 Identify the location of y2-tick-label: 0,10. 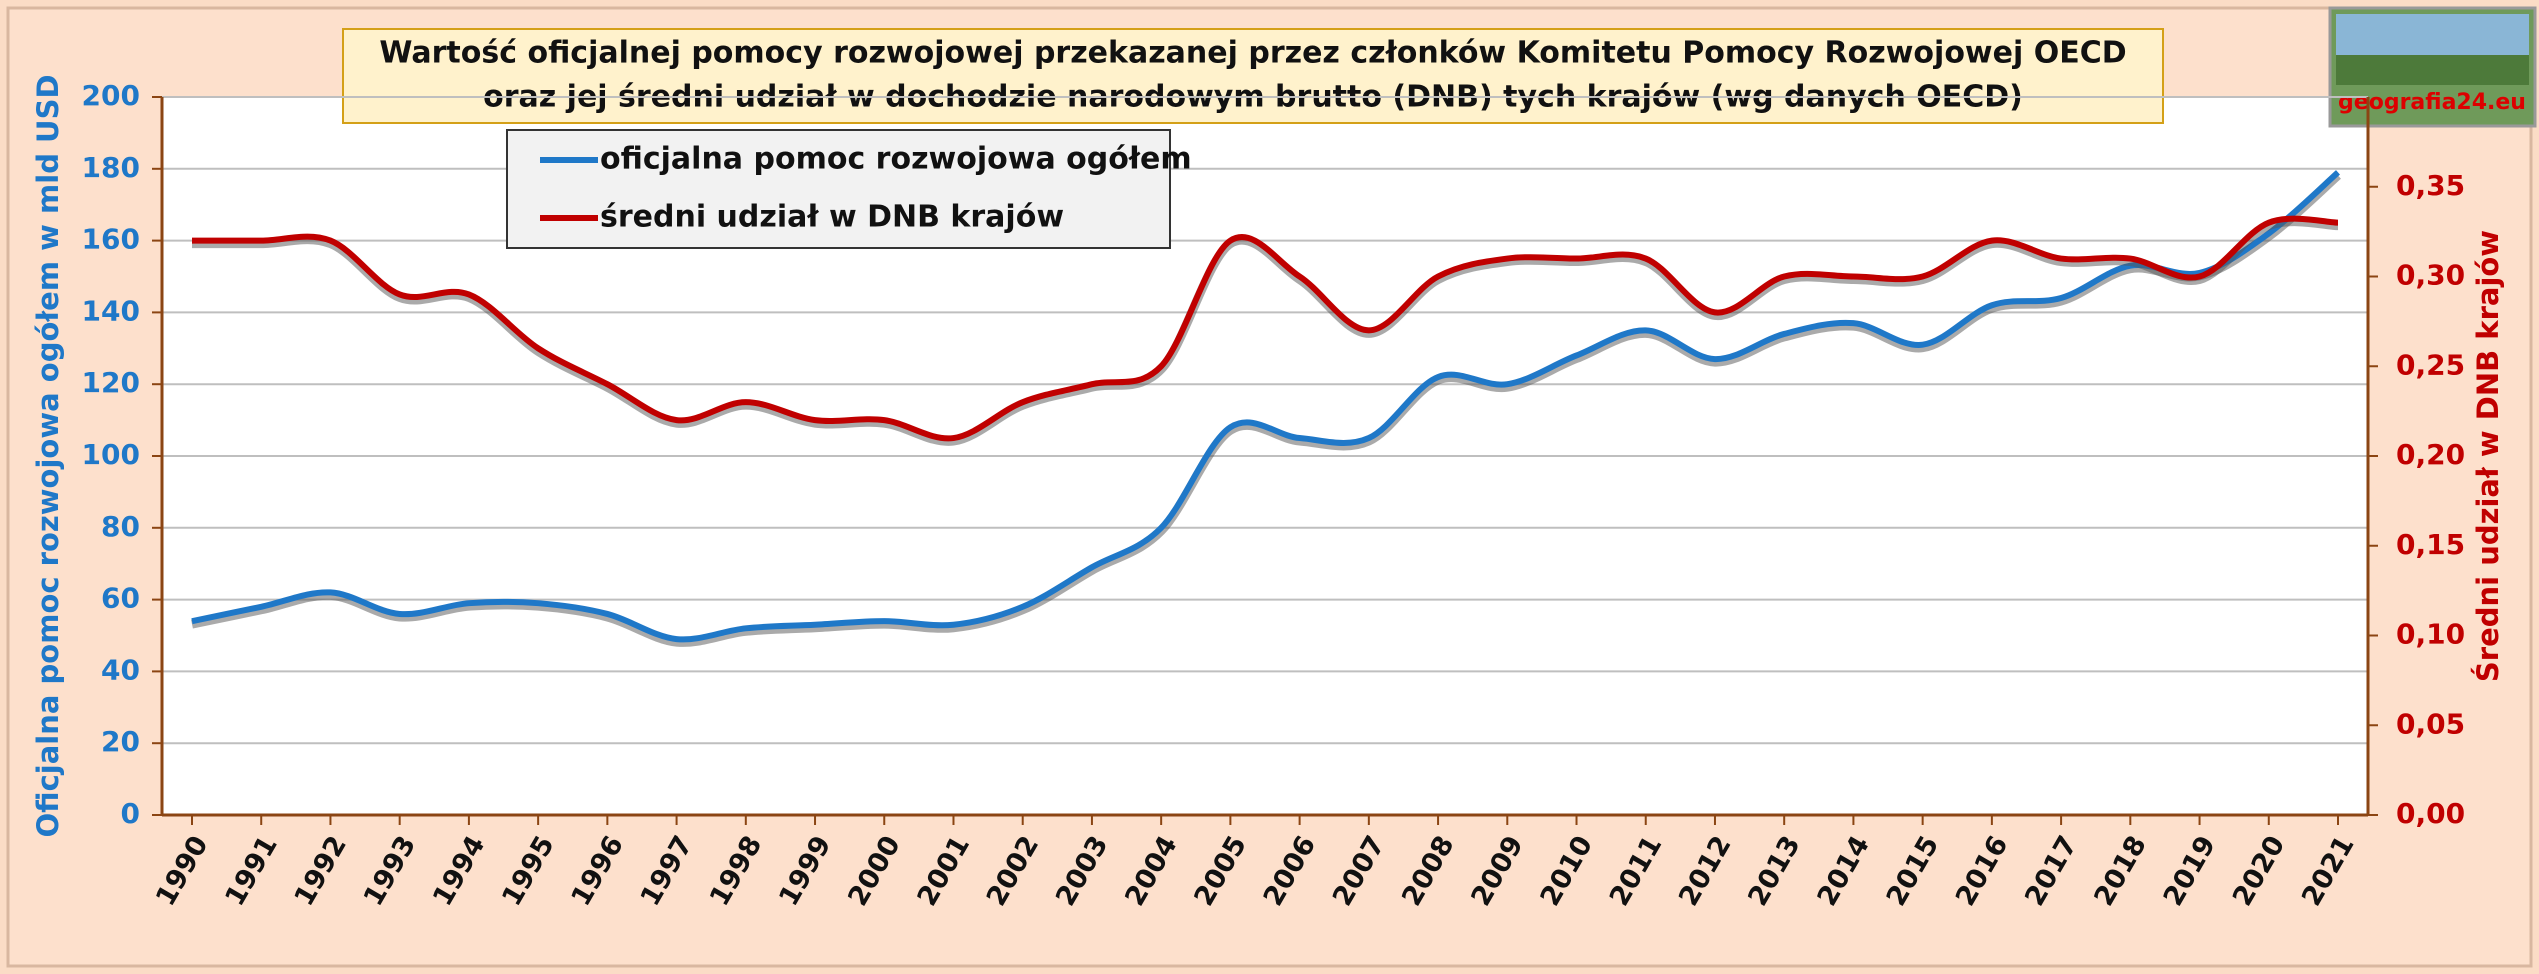
(2430, 634).